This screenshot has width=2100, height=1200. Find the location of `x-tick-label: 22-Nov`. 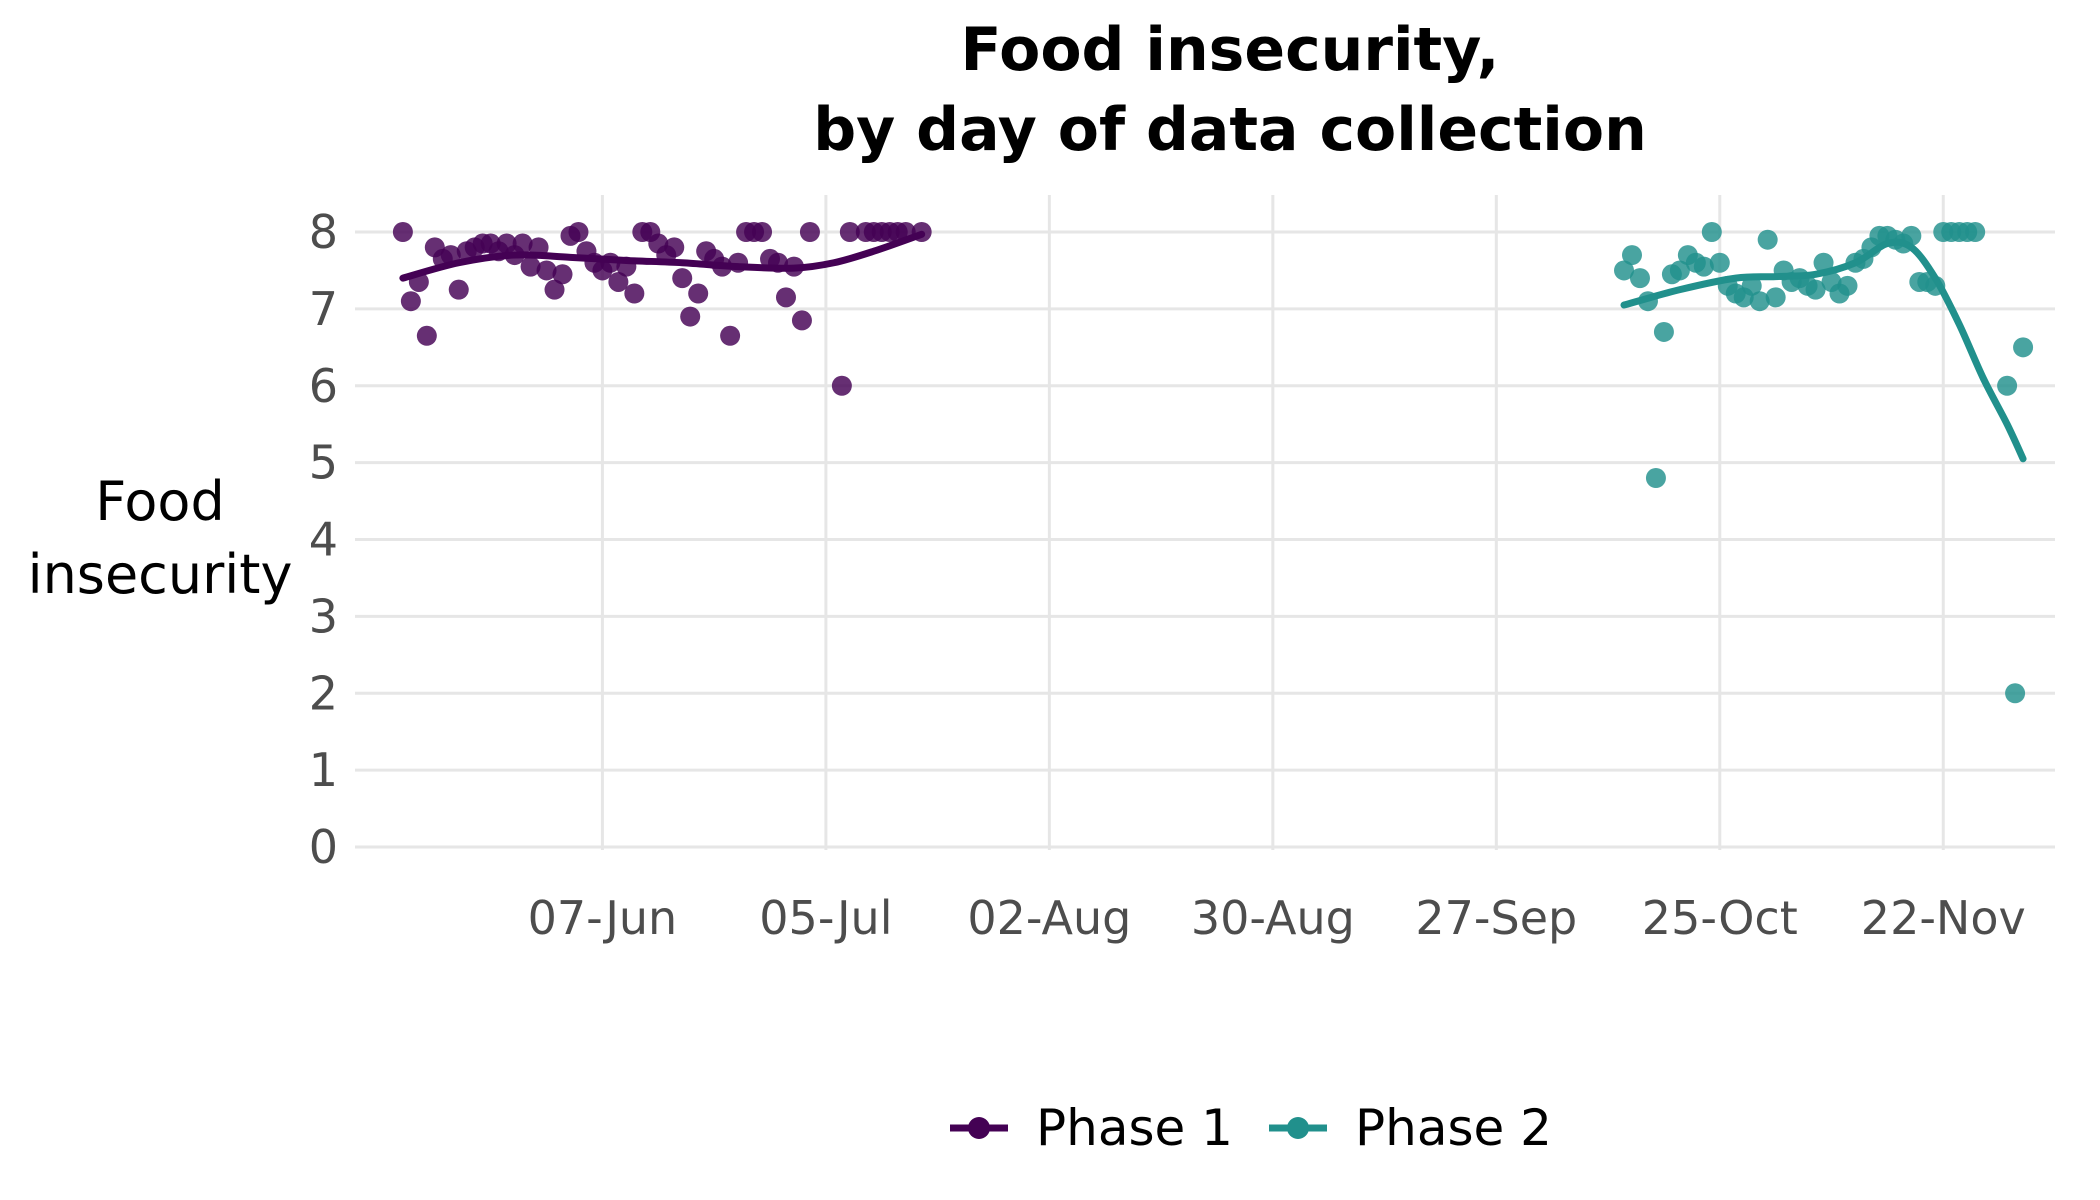

x-tick-label: 22-Nov is located at coordinates (1943, 918).